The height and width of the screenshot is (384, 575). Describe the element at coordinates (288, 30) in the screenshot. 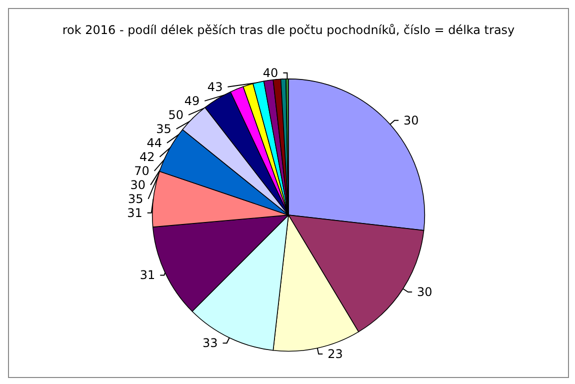

I see `chart-title: rok 2016 - podíl délek pěších tras dle počtu pochodníků, číslo = délka trasy` at that location.